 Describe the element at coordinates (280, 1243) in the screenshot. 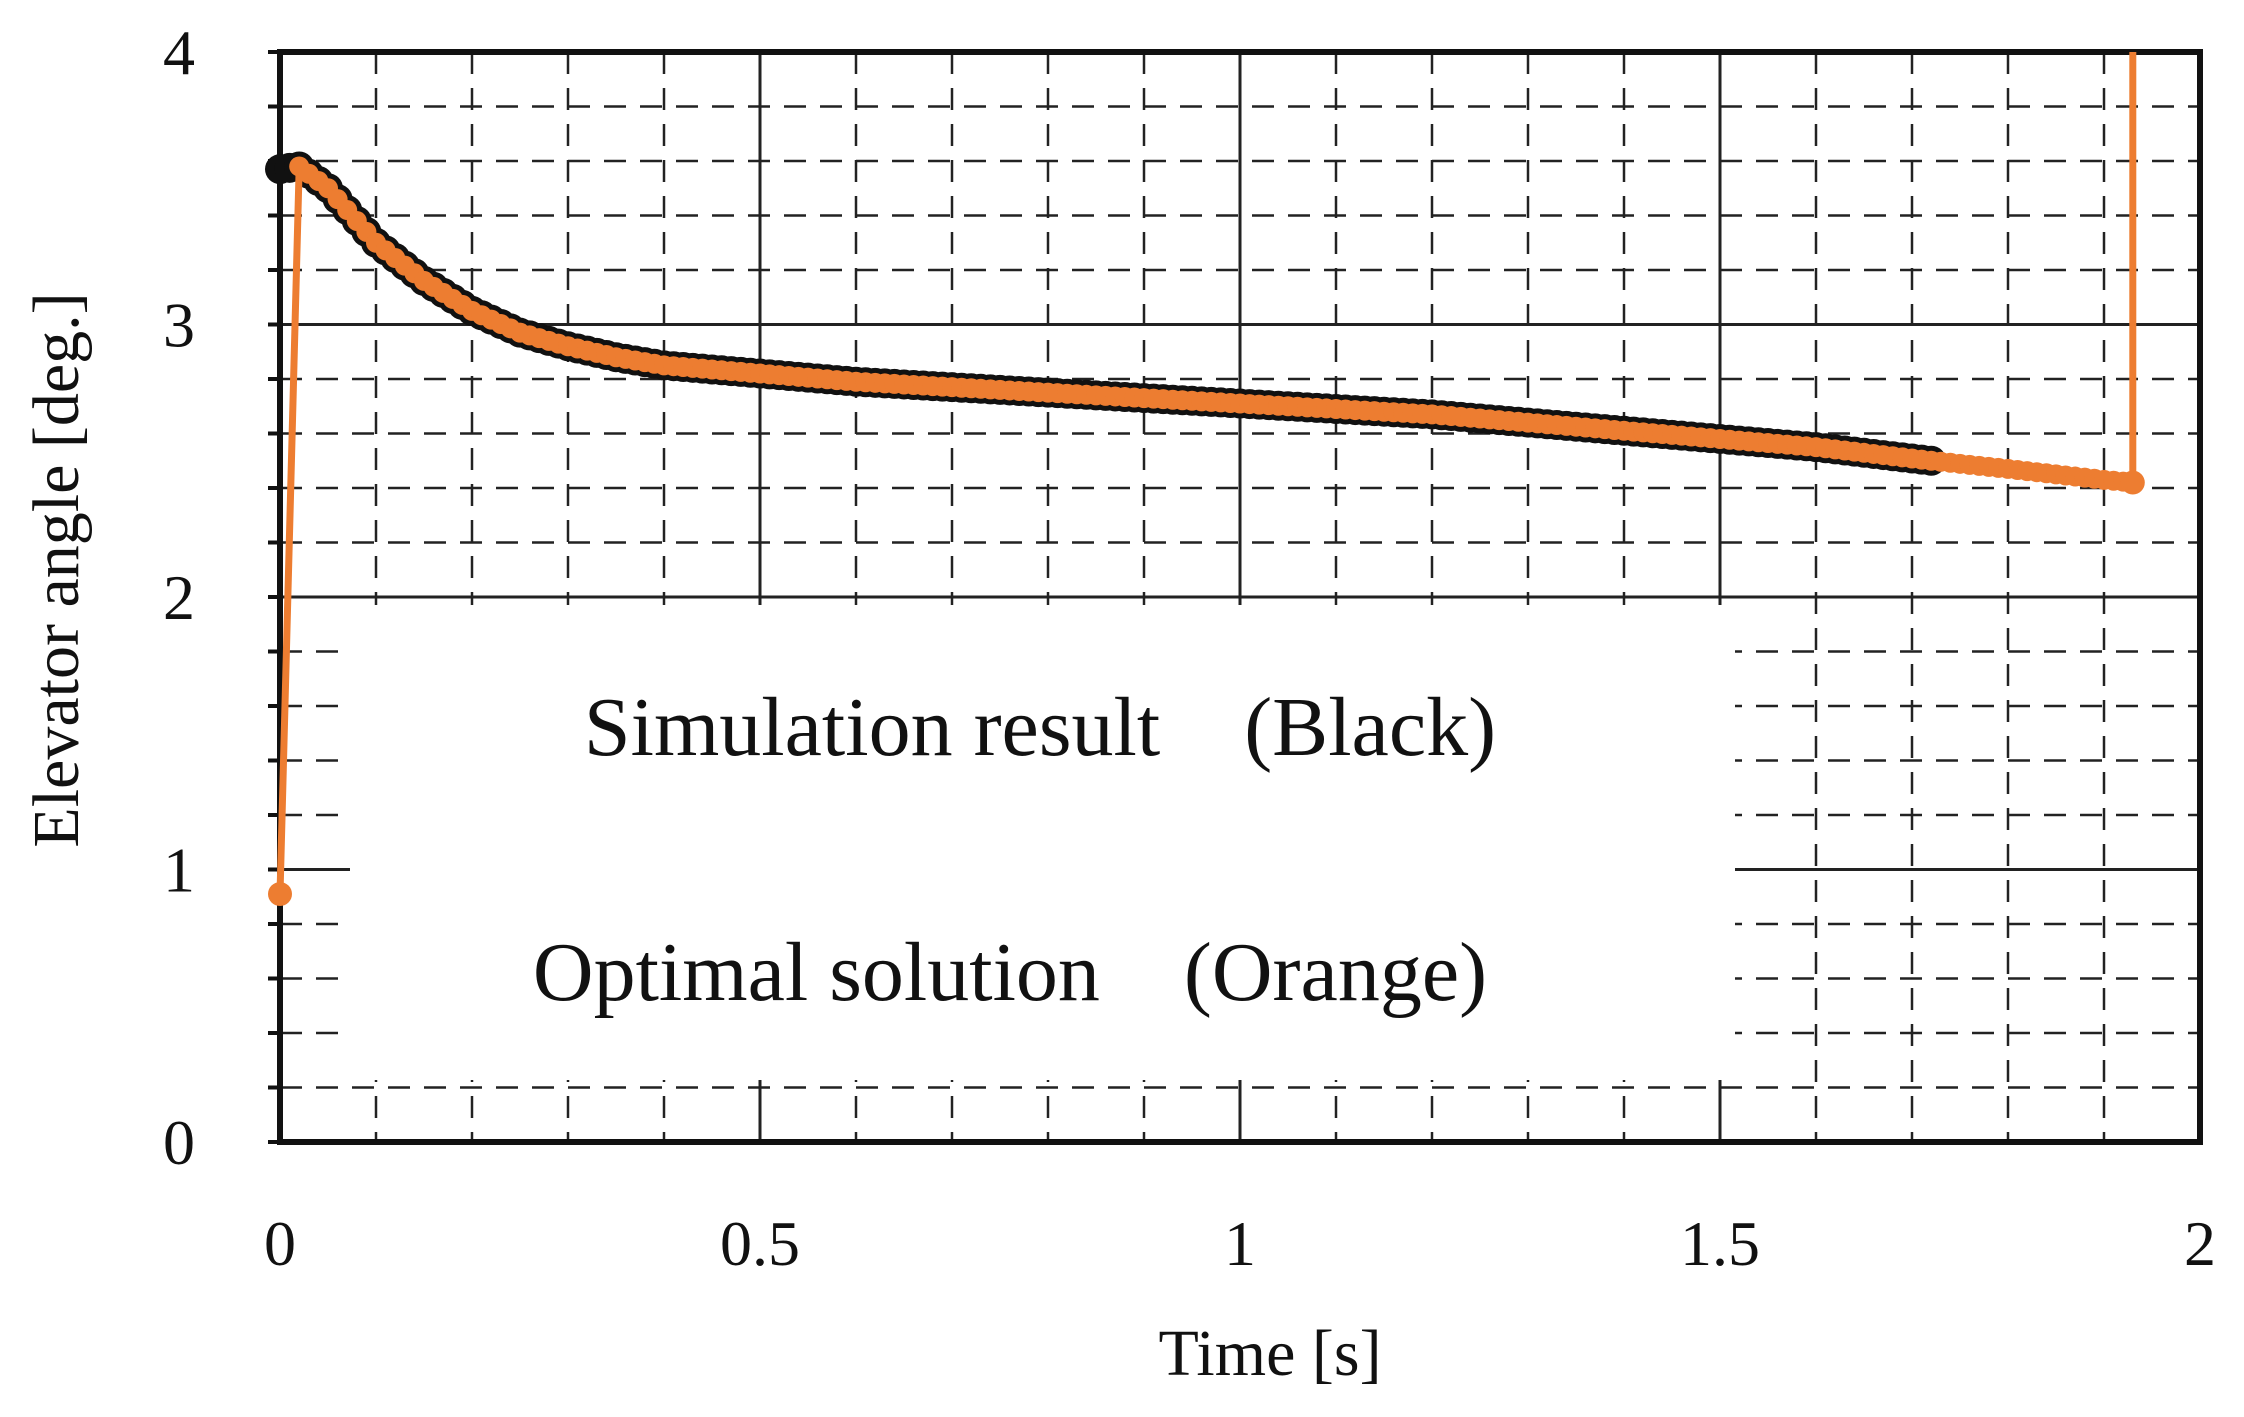

I see `x-tick-label: 0` at that location.